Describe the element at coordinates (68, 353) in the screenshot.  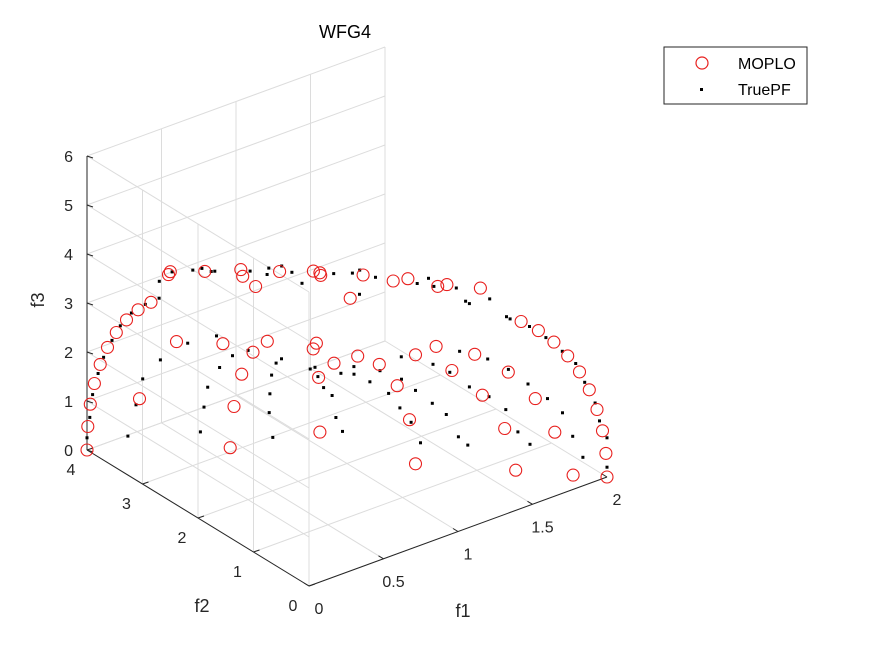
I see `z-tick-label: 2` at that location.